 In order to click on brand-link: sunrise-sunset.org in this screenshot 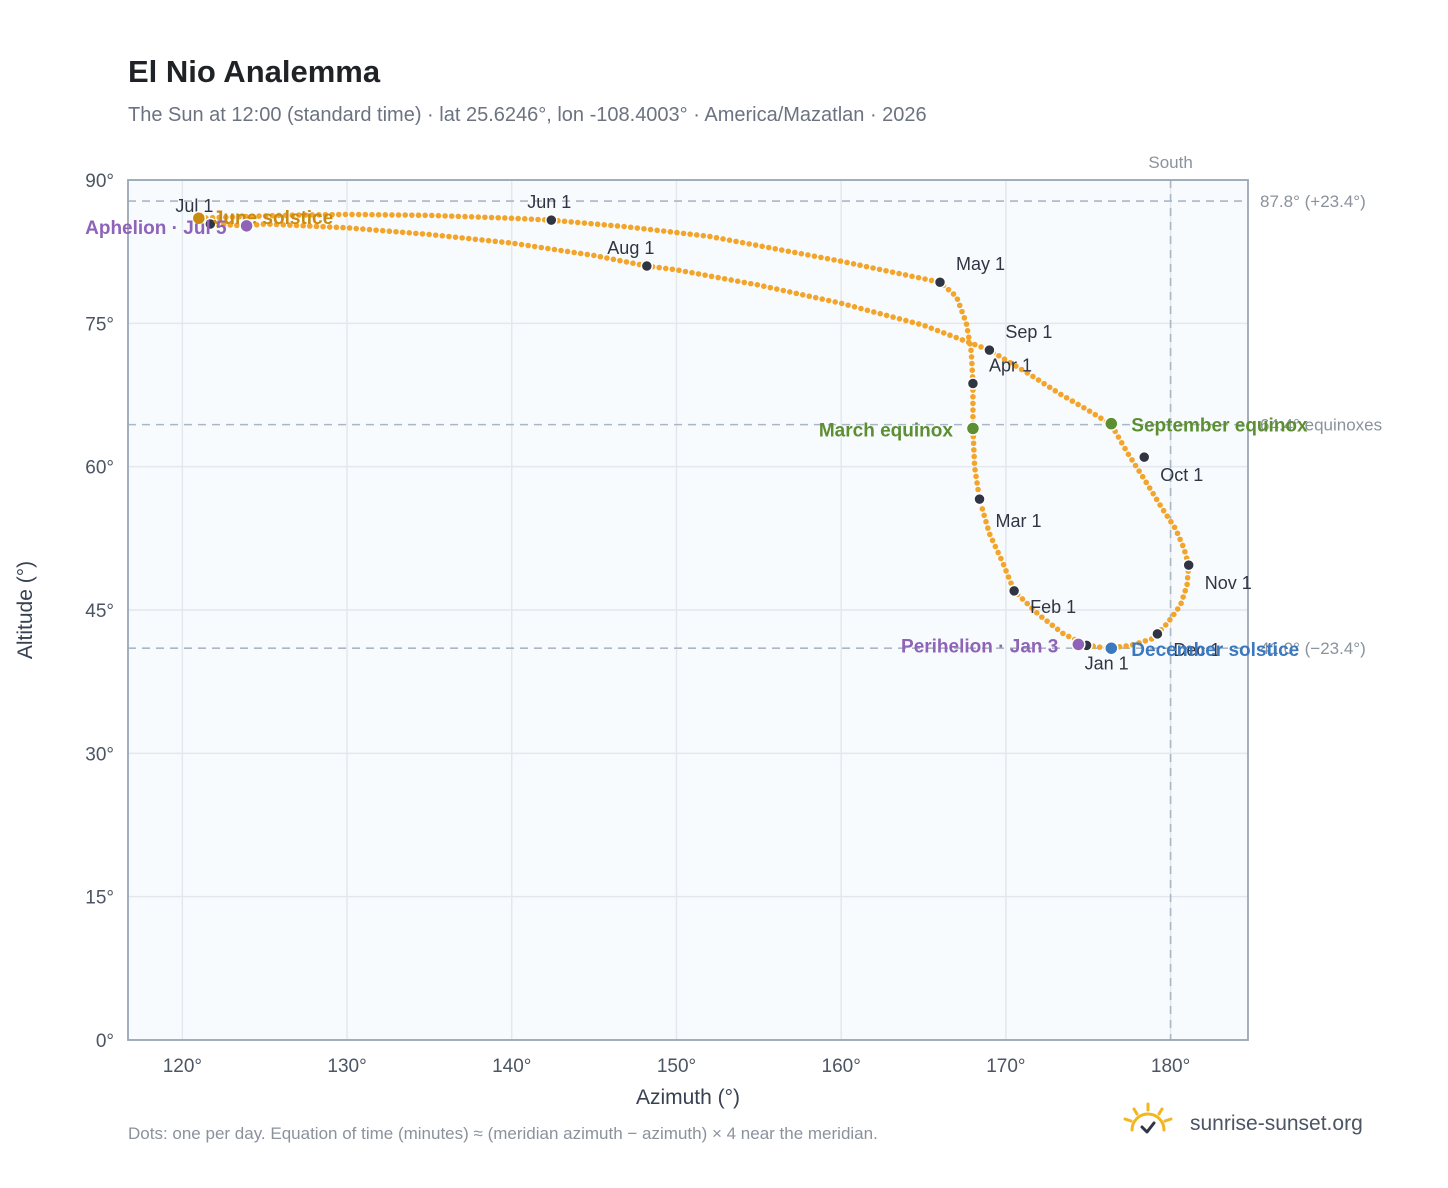, I will do `click(1255, 1125)`.